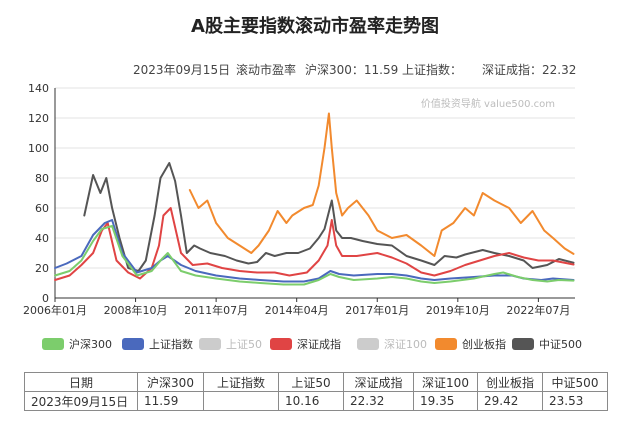  I want to click on table-cell: 10.16, so click(311, 401).